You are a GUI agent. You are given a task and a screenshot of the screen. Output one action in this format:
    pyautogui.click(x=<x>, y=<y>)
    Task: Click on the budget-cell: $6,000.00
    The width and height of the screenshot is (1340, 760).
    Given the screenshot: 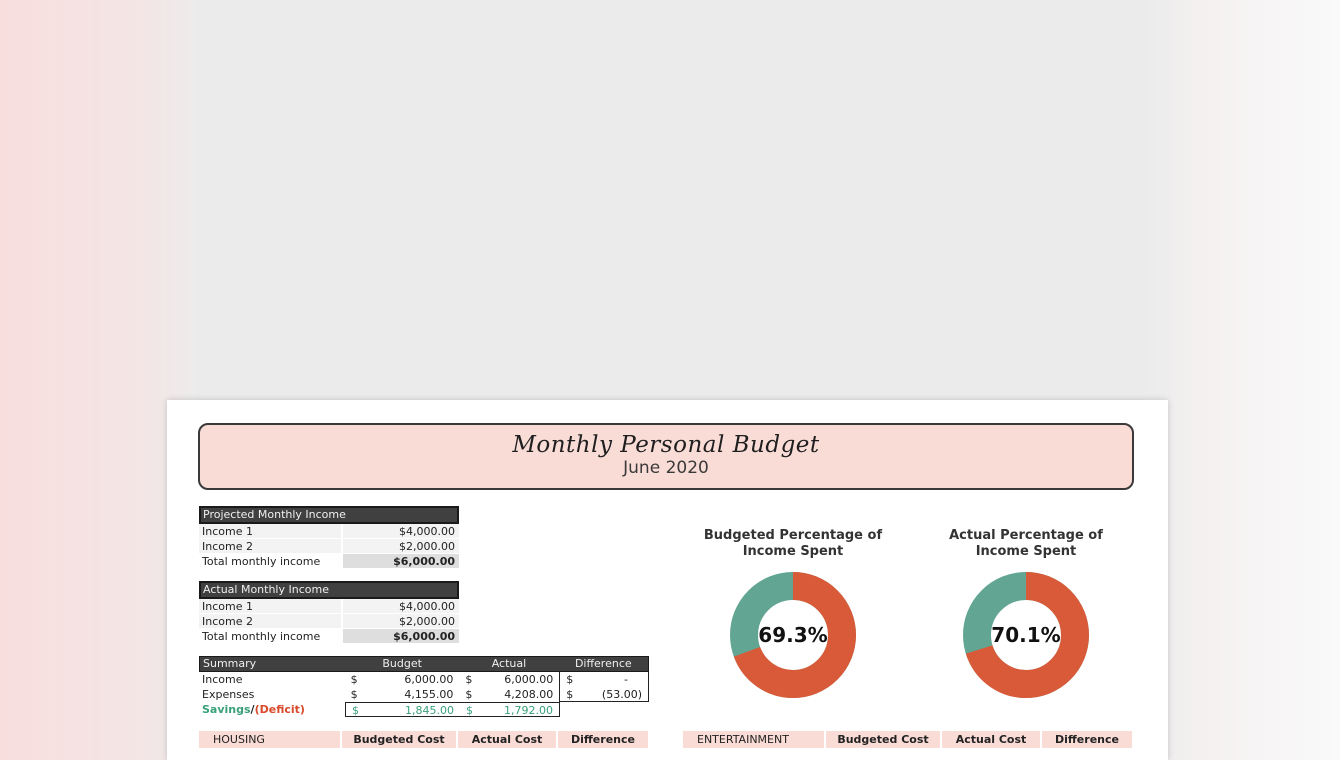 What is the action you would take?
    pyautogui.click(x=402, y=679)
    